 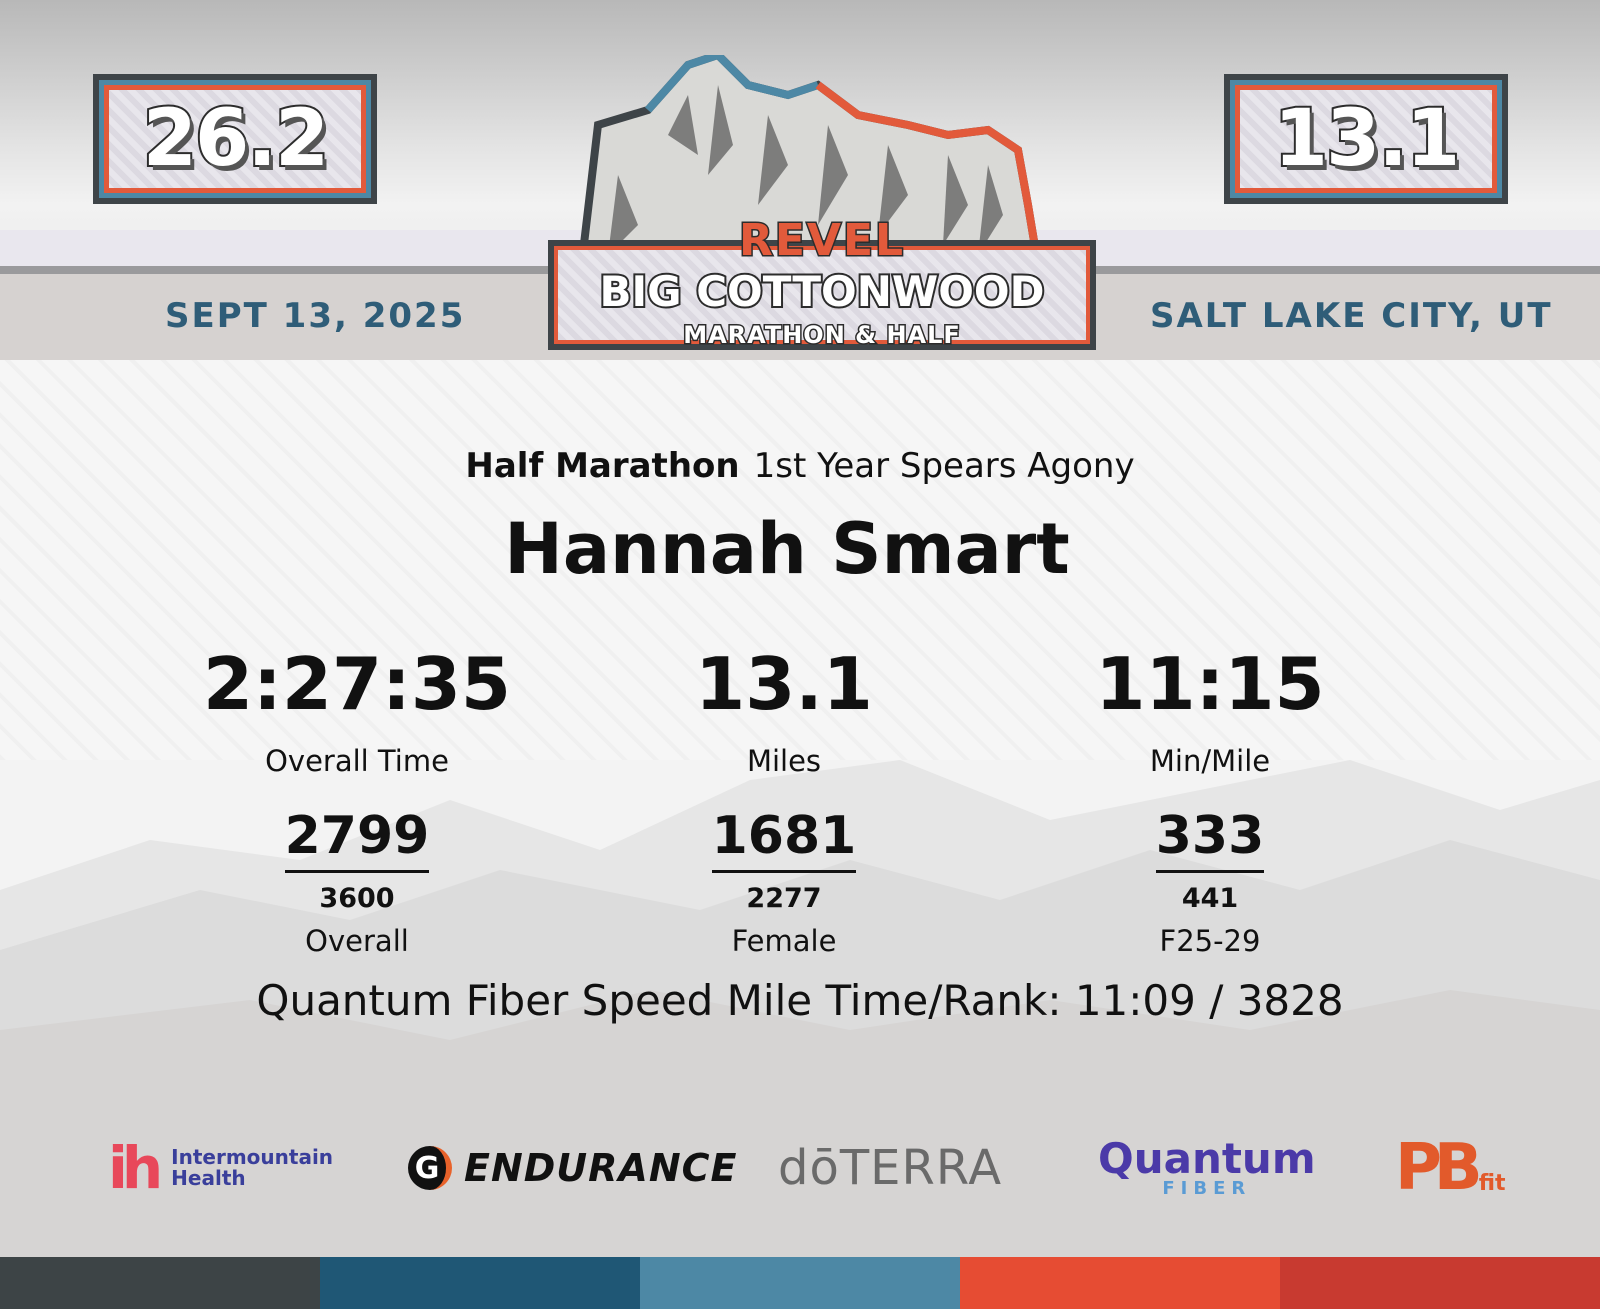 I want to click on miles-value: 13.1, so click(x=784, y=684).